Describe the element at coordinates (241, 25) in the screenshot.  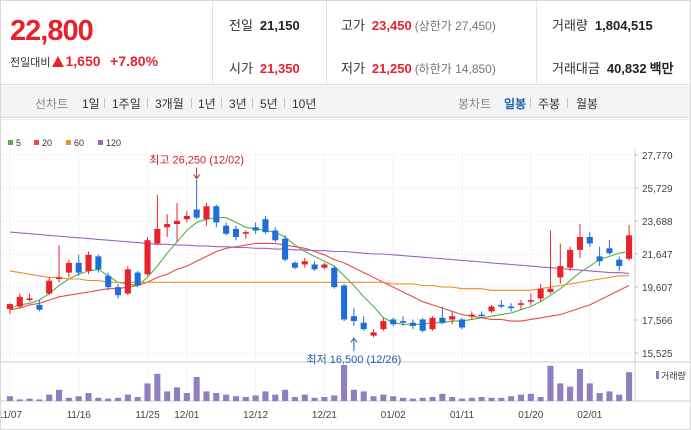
I see `prev-close-label: 전일` at that location.